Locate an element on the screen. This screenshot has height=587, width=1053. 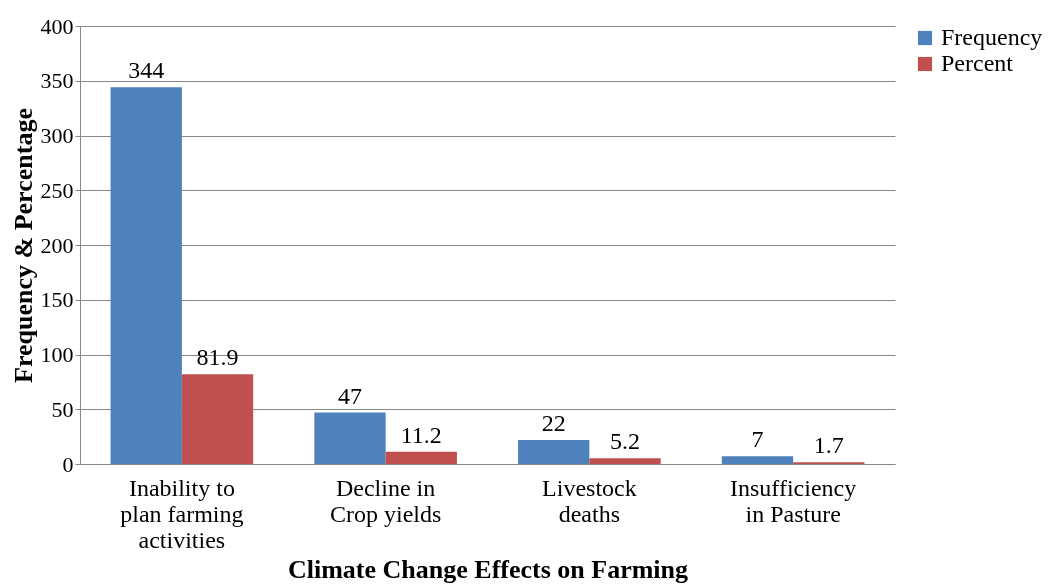
y-tick-label: 0 is located at coordinates (68, 464).